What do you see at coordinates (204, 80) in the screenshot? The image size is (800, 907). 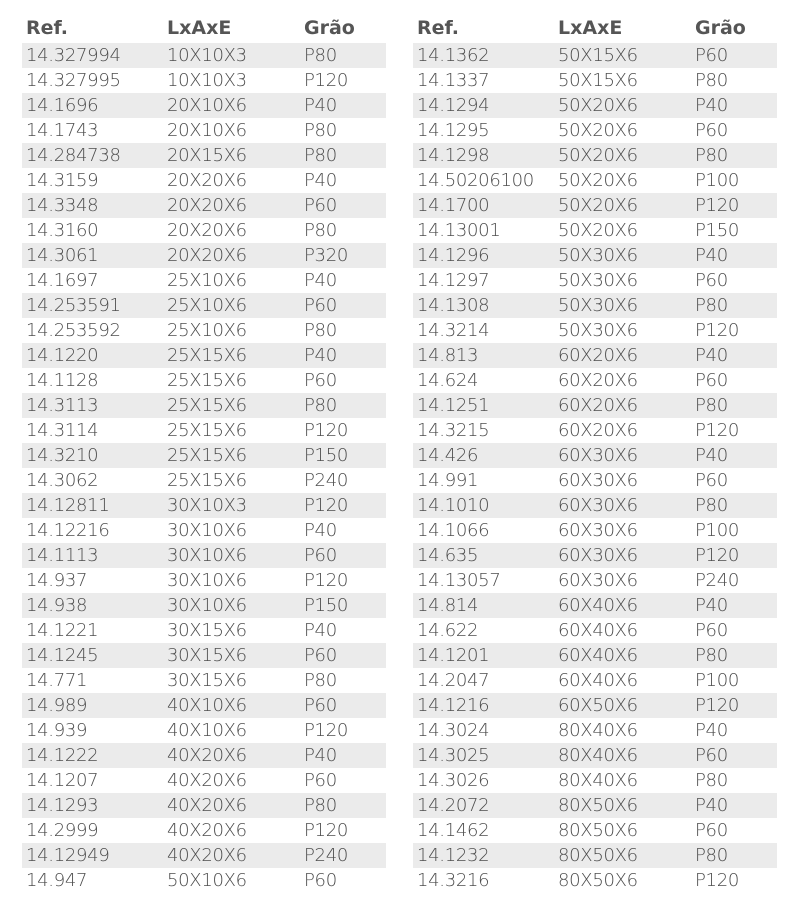 I see `table-row: 14.327995 10X10X3 P120` at bounding box center [204, 80].